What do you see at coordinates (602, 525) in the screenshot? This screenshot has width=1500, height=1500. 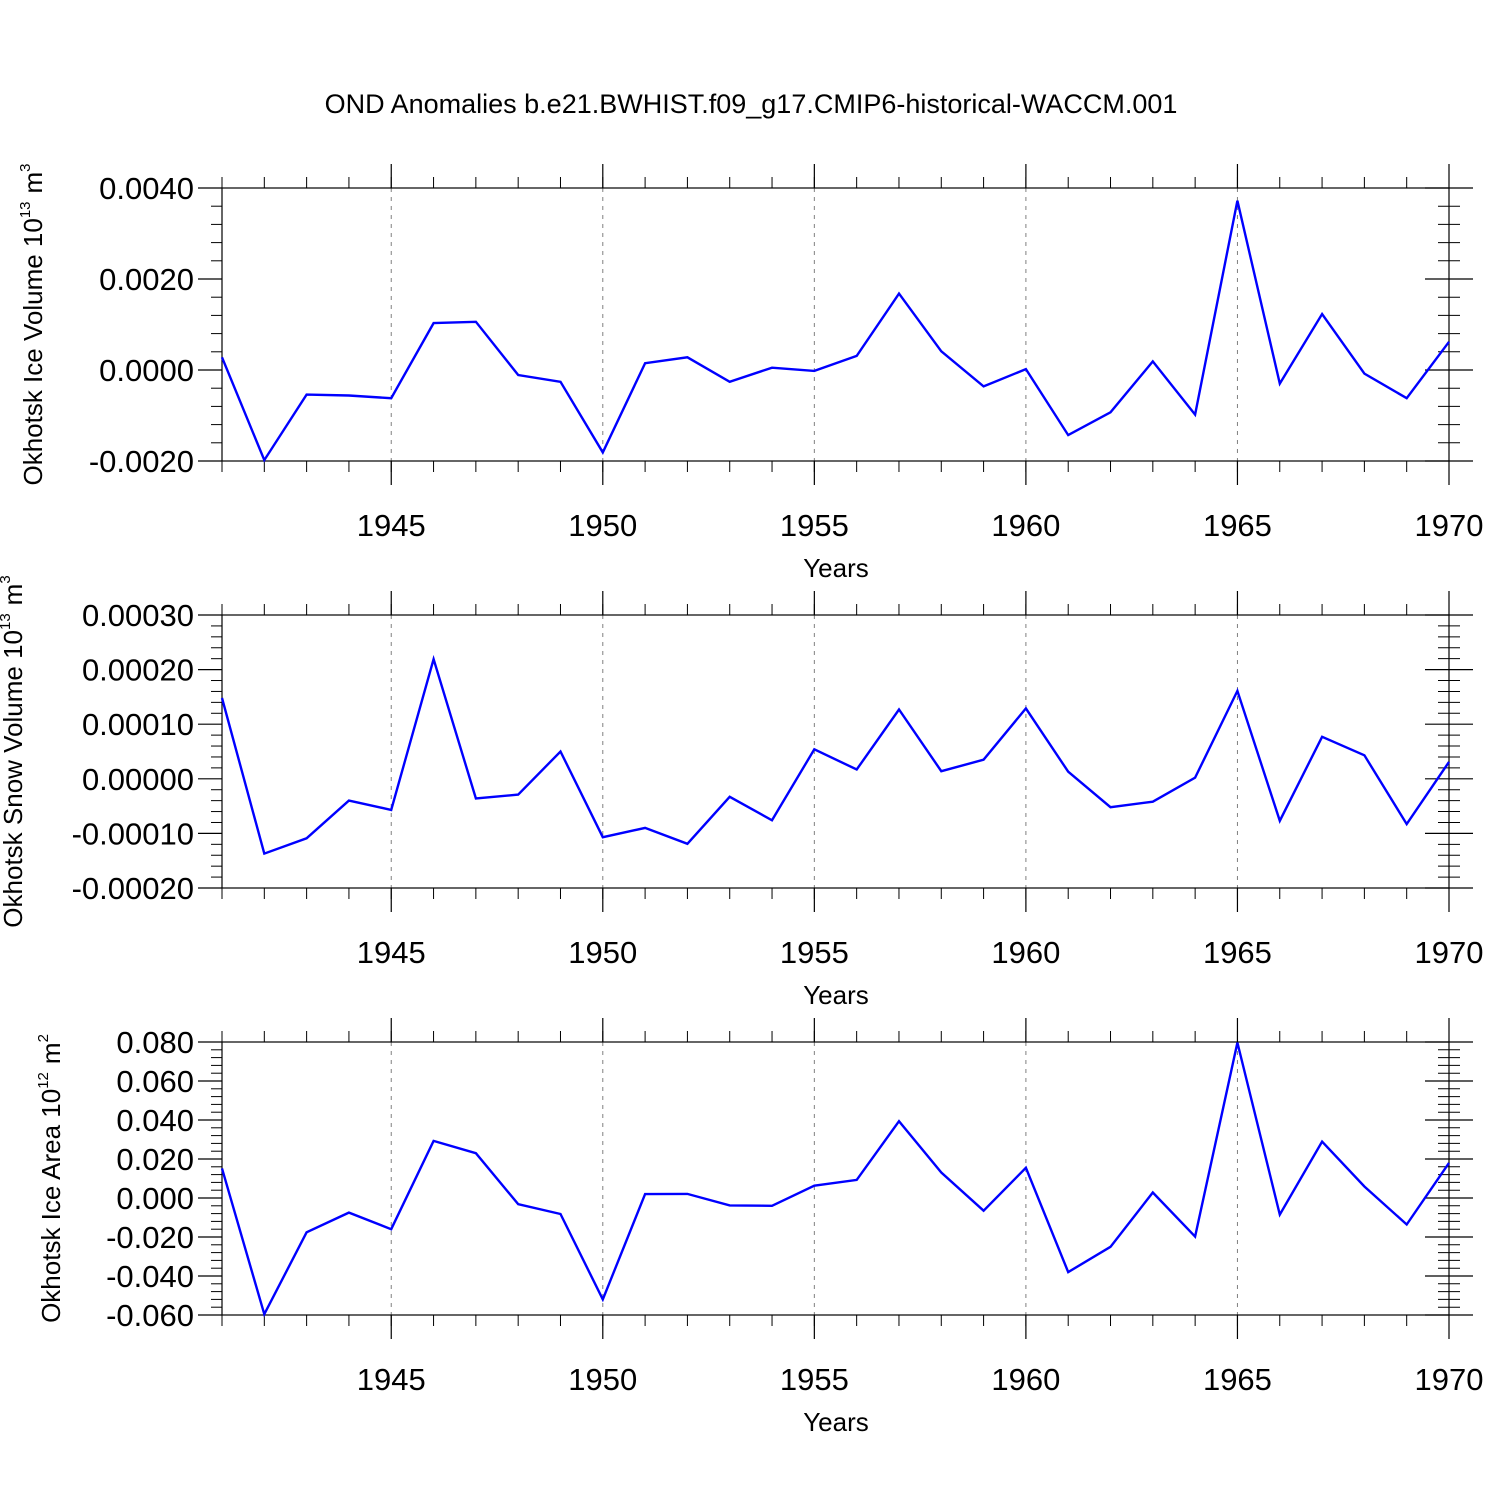 I see `x-tick-label: 1950` at bounding box center [602, 525].